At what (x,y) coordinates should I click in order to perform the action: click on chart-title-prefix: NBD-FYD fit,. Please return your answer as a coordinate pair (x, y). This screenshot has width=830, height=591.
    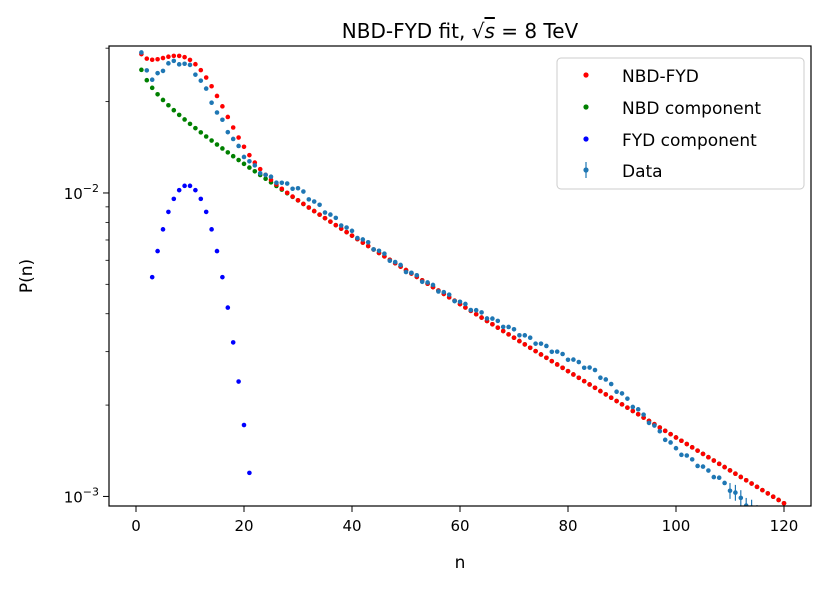
    Looking at the image, I should click on (407, 31).